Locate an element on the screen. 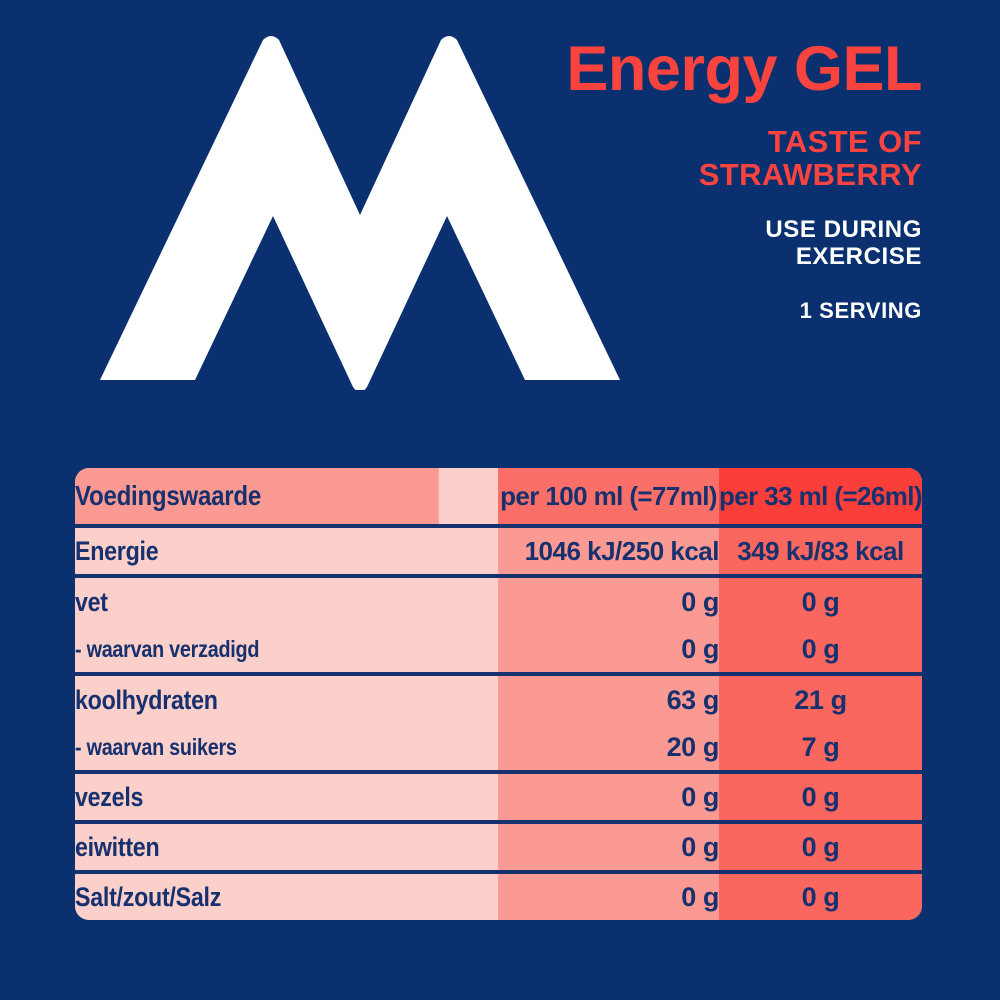 The image size is (1000, 1000). column-header-nutrient: Voedingswaarde is located at coordinates (257, 497).